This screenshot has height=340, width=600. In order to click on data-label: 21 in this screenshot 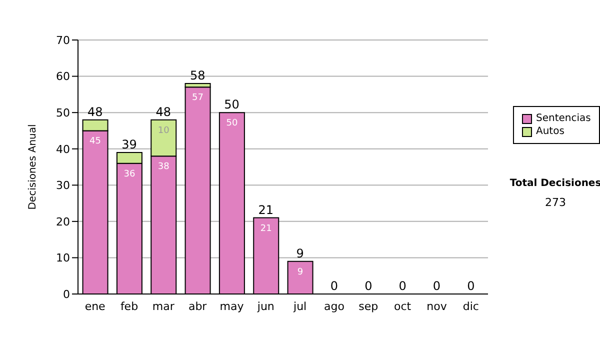, I will do `click(266, 229)`.